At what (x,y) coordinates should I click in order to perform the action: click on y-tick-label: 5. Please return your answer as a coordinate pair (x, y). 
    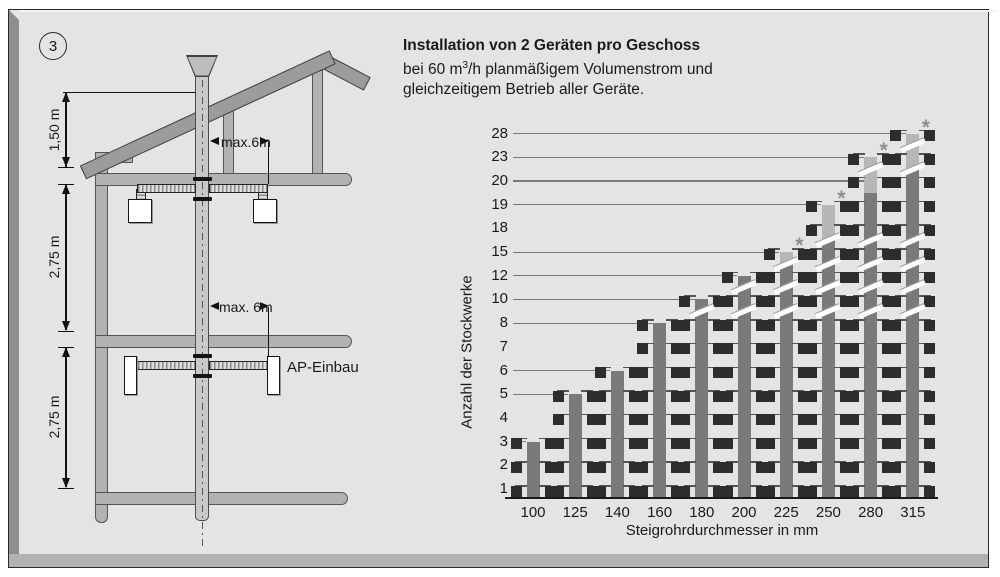
    Looking at the image, I should click on (503, 394).